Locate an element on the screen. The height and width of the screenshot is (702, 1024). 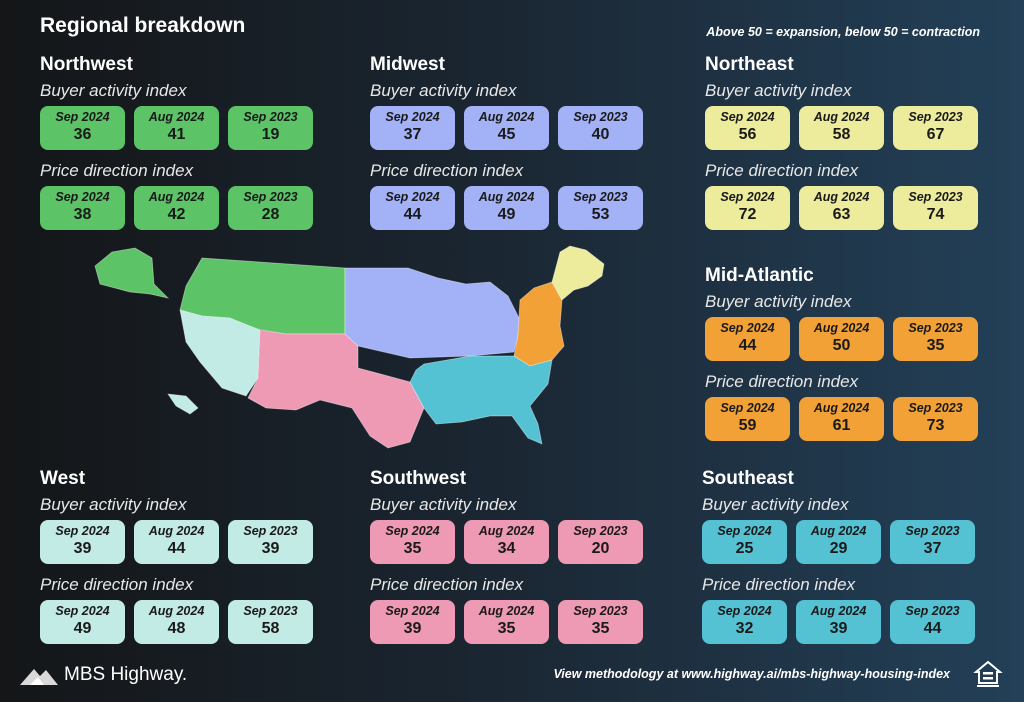
index-value: 73 is located at coordinates (935, 425).